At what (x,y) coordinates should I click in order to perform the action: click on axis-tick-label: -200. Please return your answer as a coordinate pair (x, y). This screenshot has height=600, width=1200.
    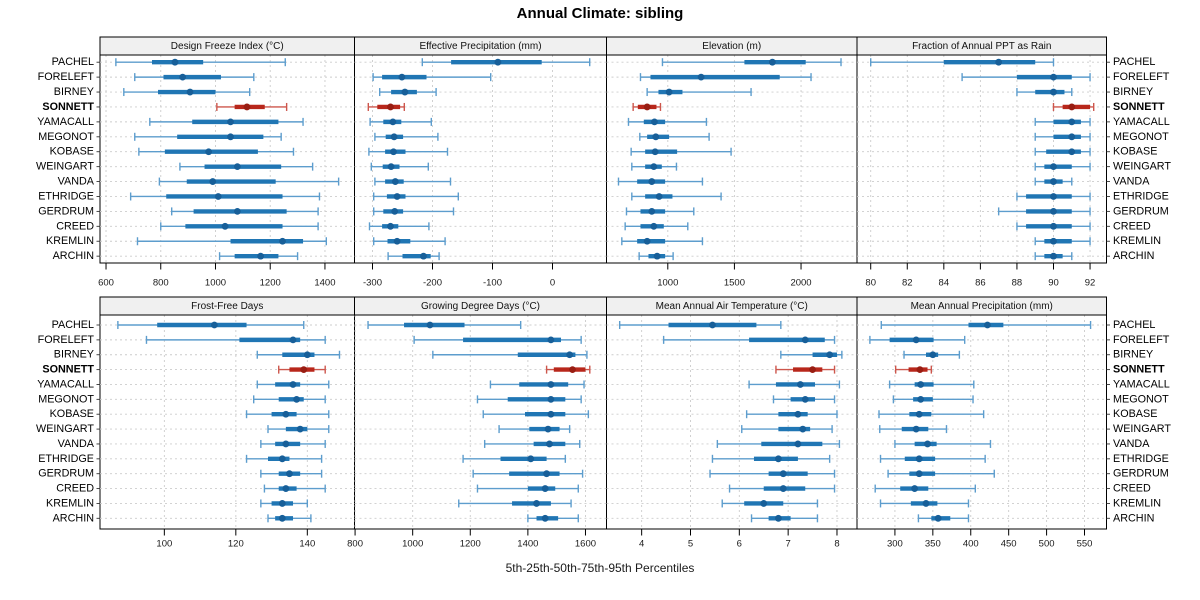
    Looking at the image, I should click on (432, 283).